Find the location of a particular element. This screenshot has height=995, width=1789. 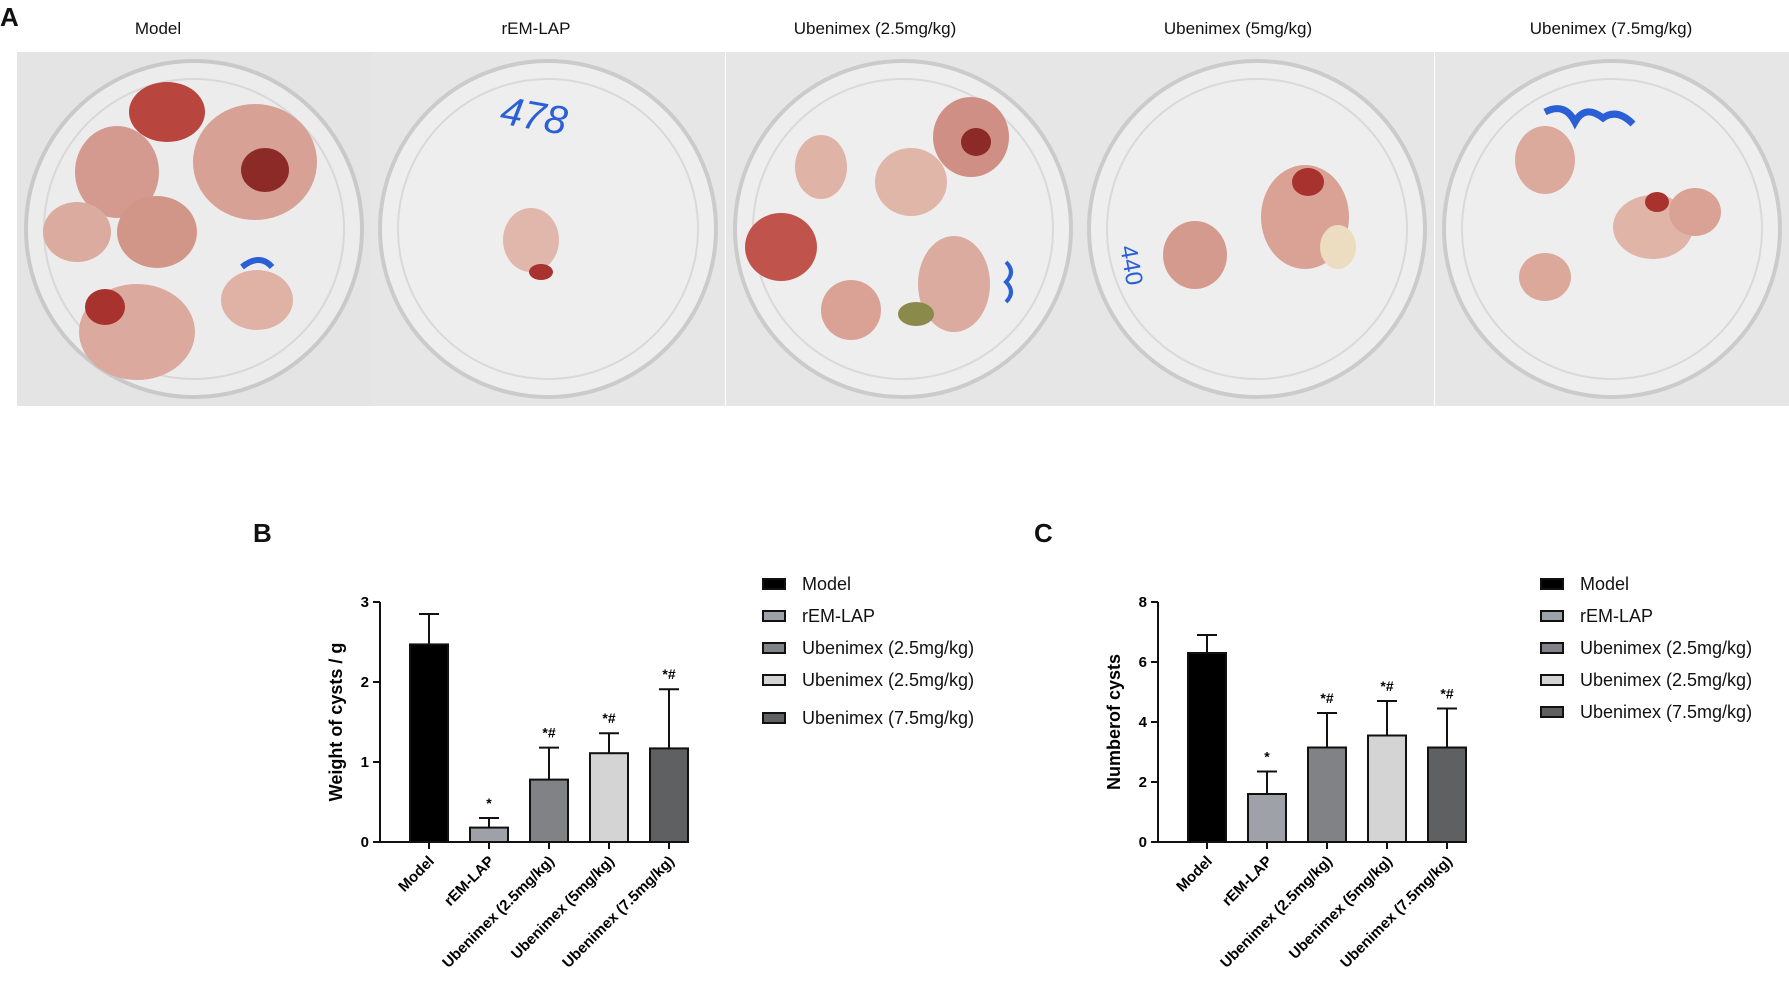

photo-ub5: 440 is located at coordinates (1257, 229).